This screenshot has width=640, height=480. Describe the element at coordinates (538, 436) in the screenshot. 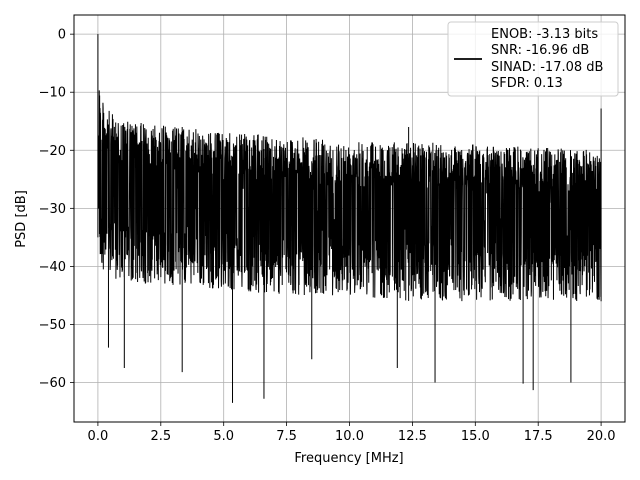

I see `x-tick-label: 17.5` at that location.